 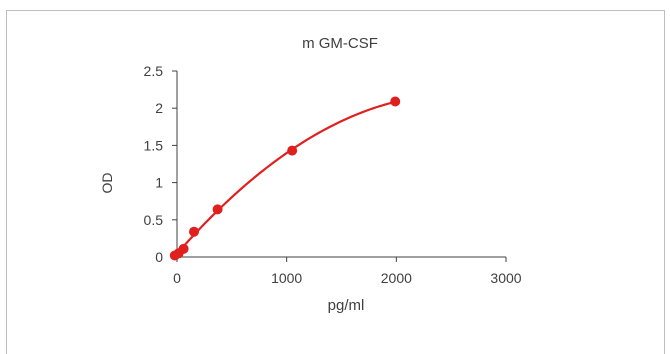 What do you see at coordinates (505, 278) in the screenshot?
I see `x-tick-label: 3000` at bounding box center [505, 278].